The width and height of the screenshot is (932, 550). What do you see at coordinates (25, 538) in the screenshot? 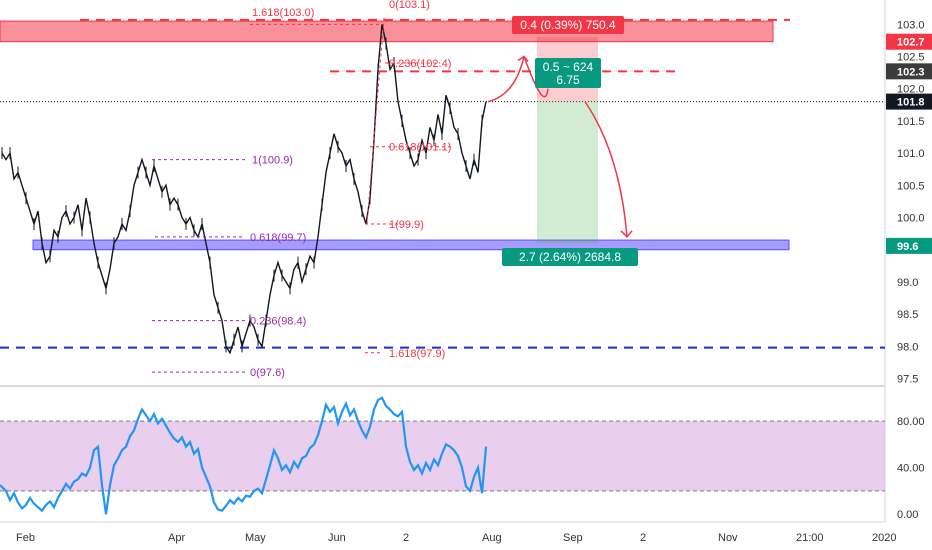
I see `x-tick-label: Feb` at bounding box center [25, 538].